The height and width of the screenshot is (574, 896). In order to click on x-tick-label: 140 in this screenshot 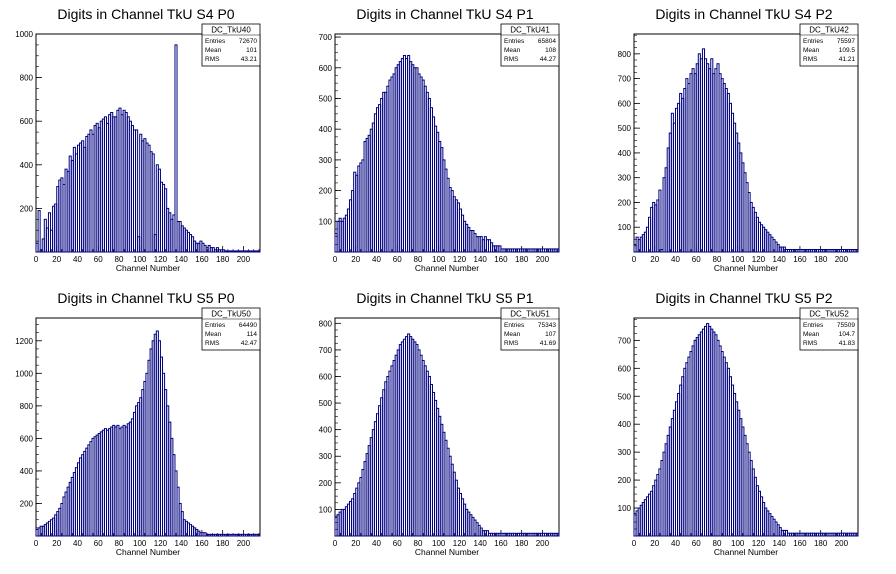, I will do `click(481, 543)`.